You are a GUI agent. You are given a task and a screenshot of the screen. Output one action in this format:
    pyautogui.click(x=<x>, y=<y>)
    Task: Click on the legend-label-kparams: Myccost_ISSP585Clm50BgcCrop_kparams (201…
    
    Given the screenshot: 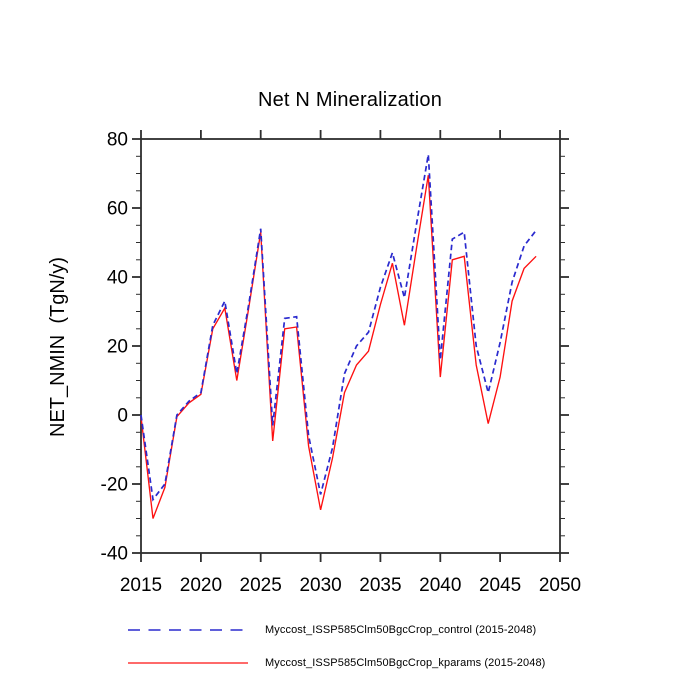 What is the action you would take?
    pyautogui.click(x=405, y=663)
    